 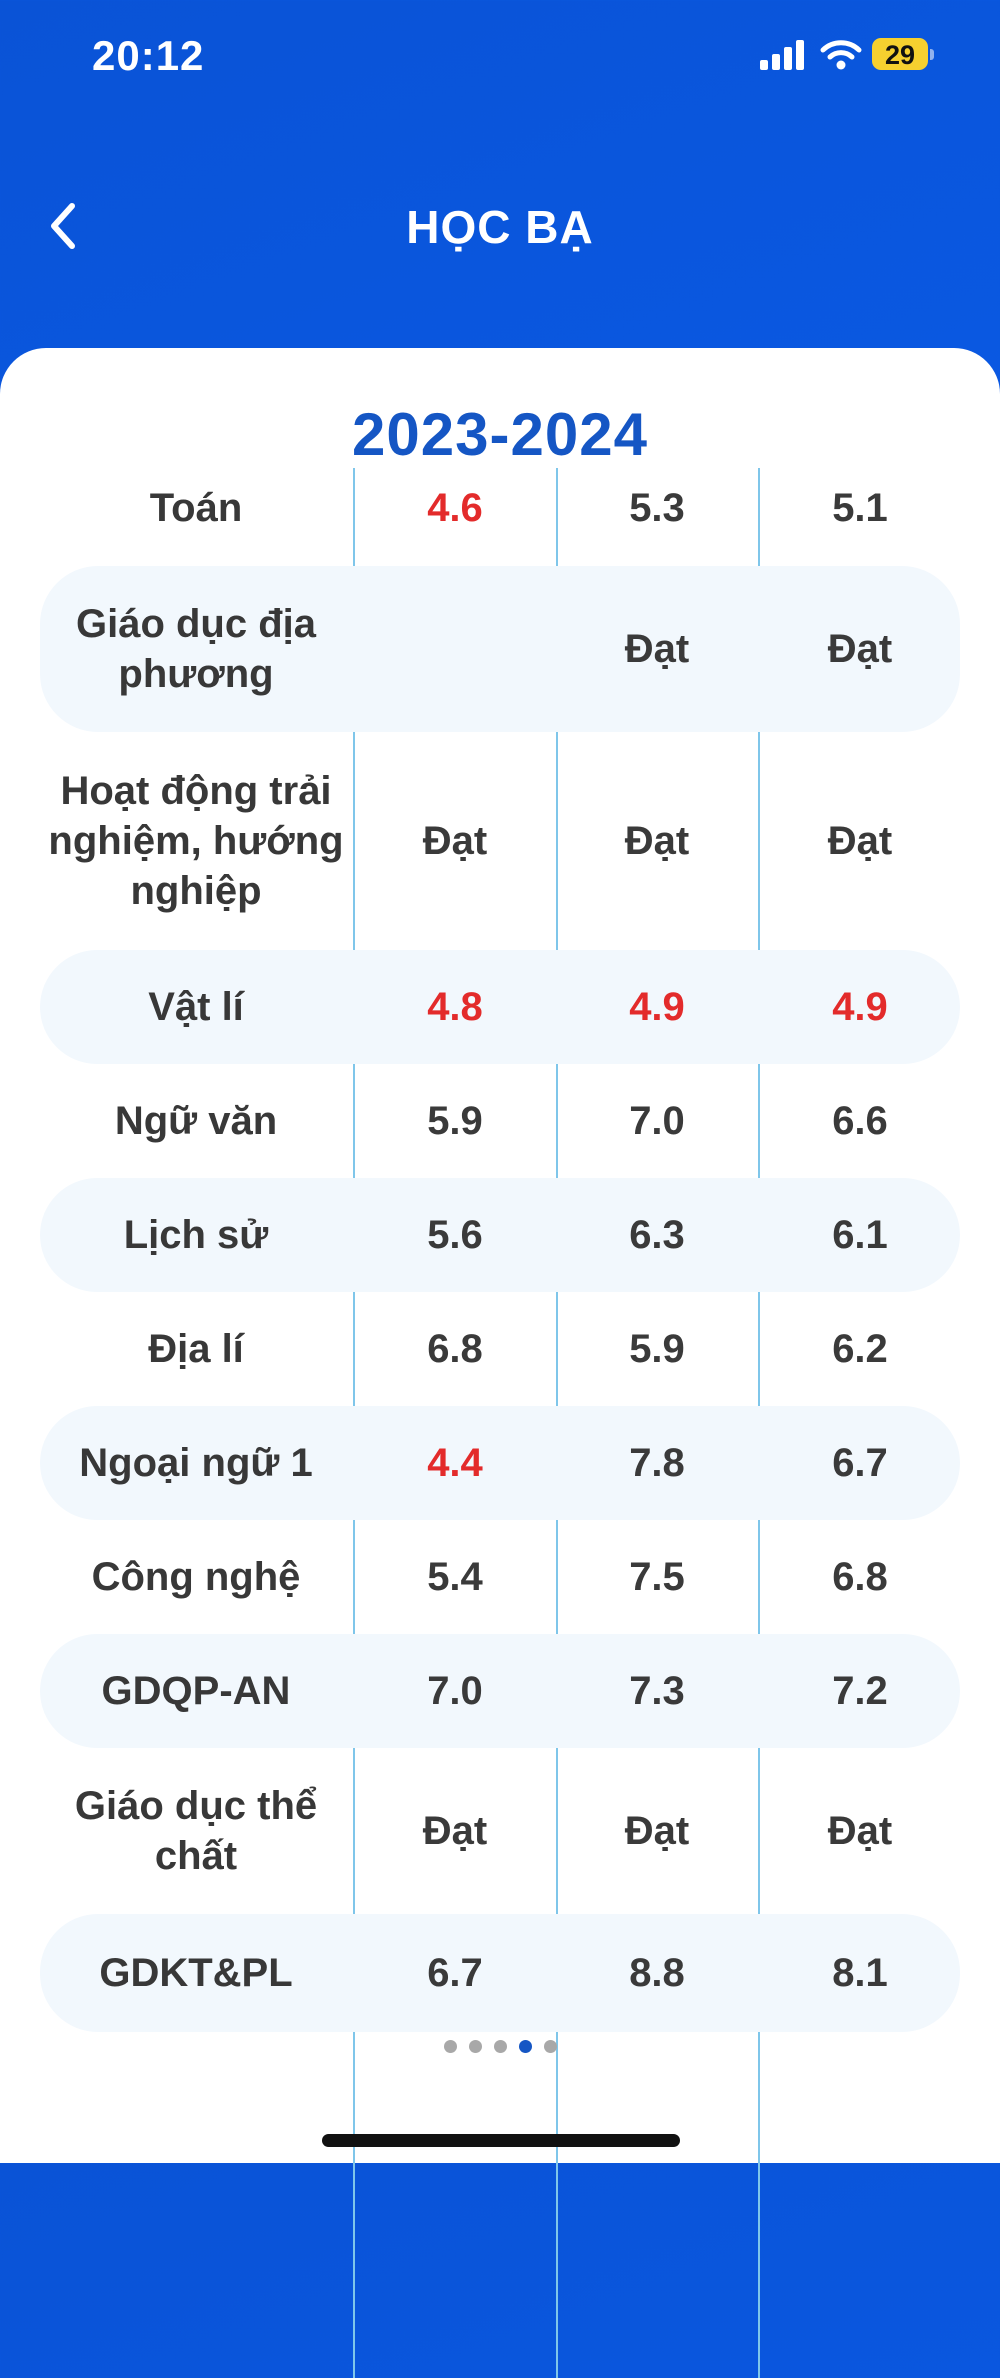 I want to click on back-button, so click(x=66, y=226).